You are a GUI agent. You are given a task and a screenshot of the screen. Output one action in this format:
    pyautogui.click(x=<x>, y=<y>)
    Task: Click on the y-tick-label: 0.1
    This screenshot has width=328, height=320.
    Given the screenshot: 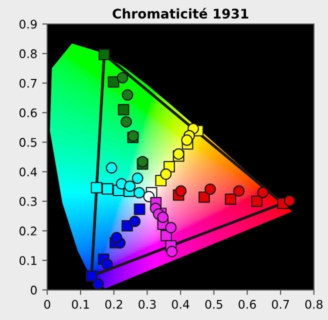 What is the action you would take?
    pyautogui.click(x=28, y=261)
    